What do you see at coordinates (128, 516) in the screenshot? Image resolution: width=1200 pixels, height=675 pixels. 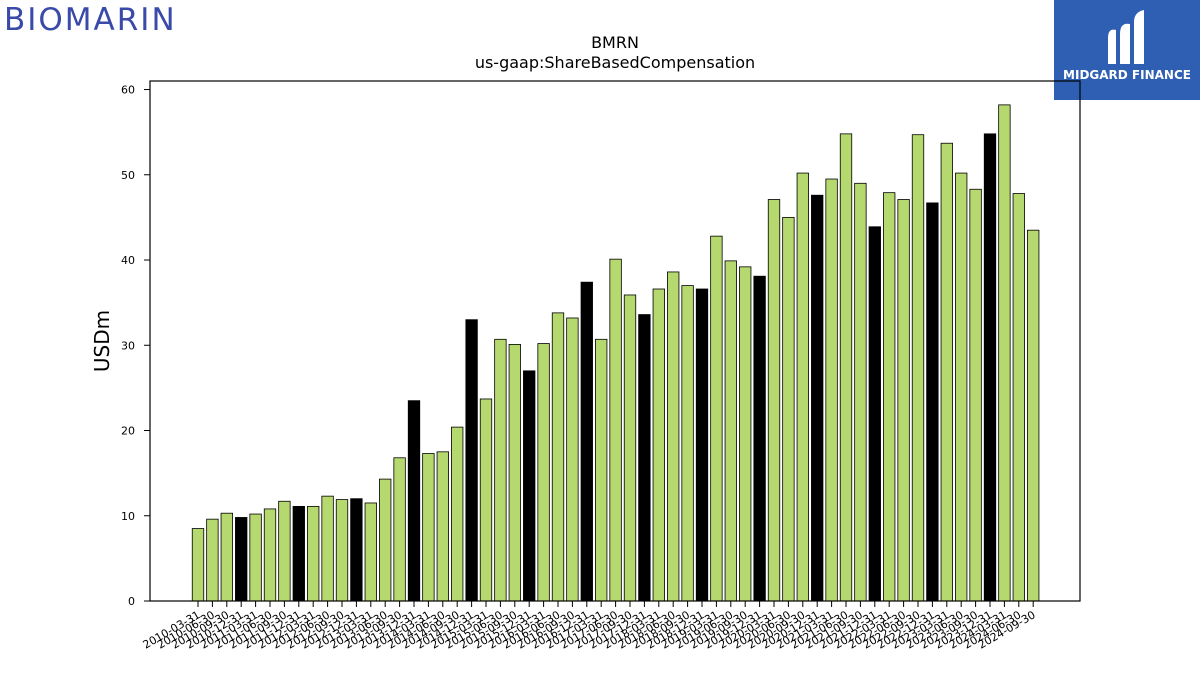 I see `y-tick-label-10: 10` at bounding box center [128, 516].